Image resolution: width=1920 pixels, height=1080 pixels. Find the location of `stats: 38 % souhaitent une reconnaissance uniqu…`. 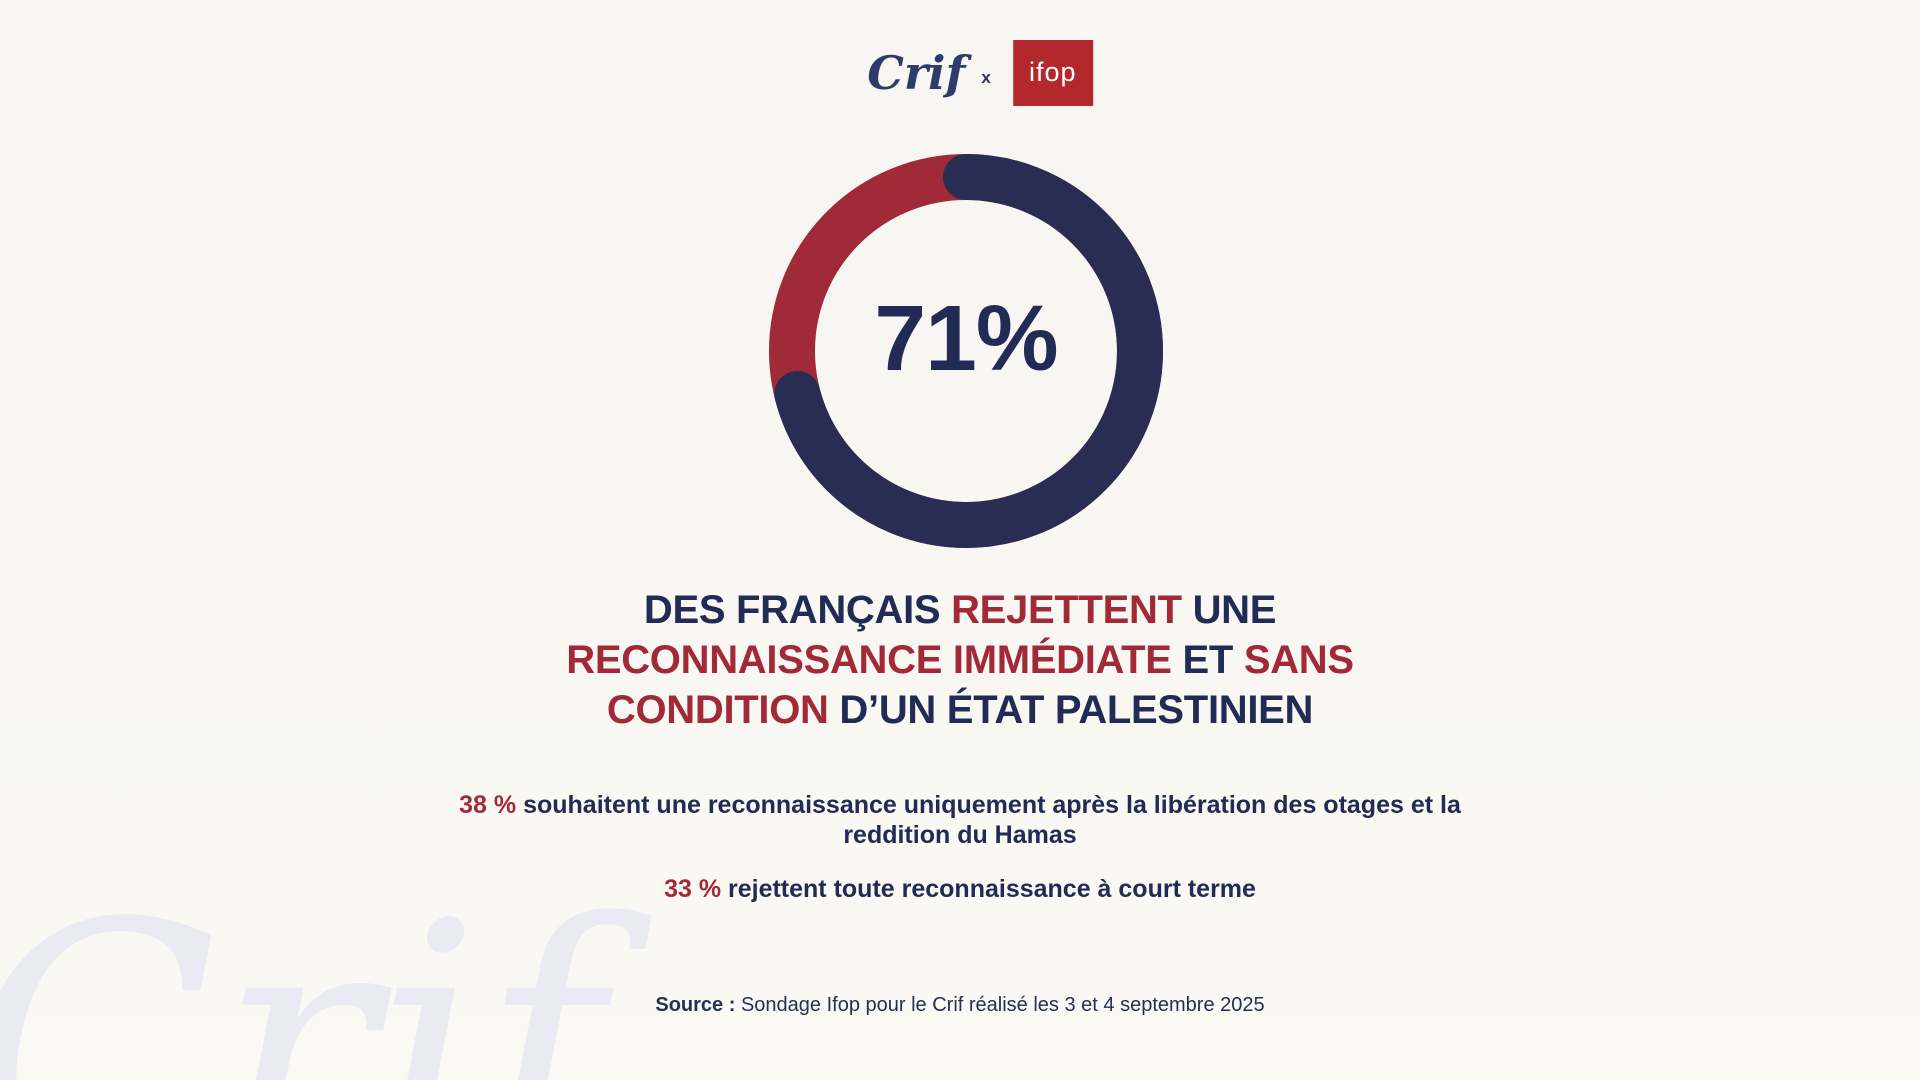

stats: 38 % souhaitent une reconnaissance uniqu… is located at coordinates (960, 847).